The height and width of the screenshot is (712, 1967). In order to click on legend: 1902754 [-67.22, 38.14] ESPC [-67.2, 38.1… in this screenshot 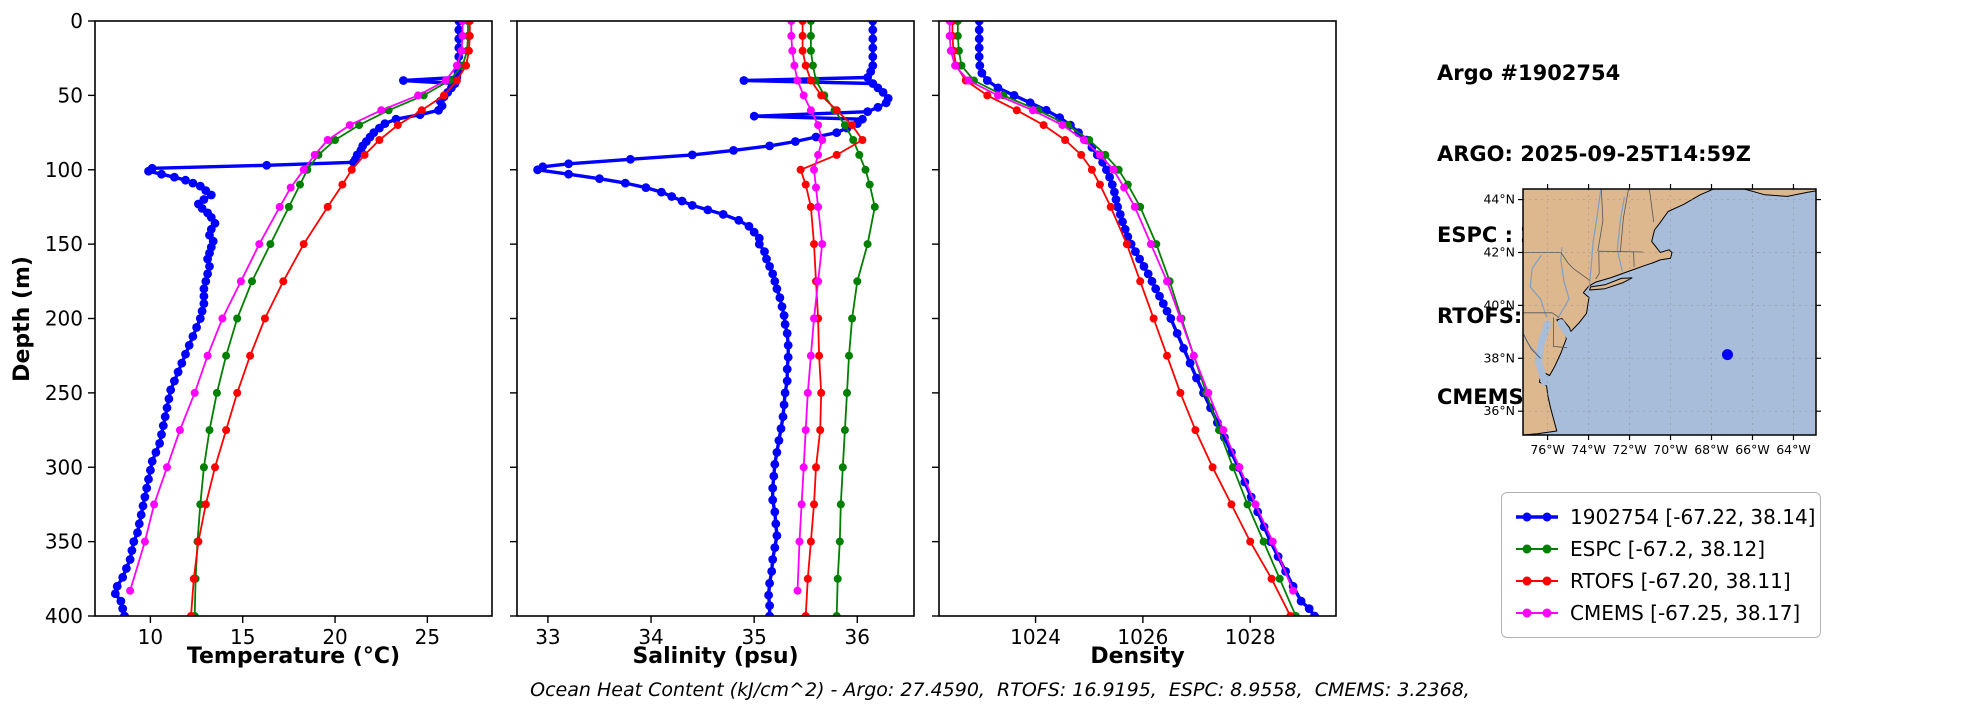, I will do `click(1661, 565)`.